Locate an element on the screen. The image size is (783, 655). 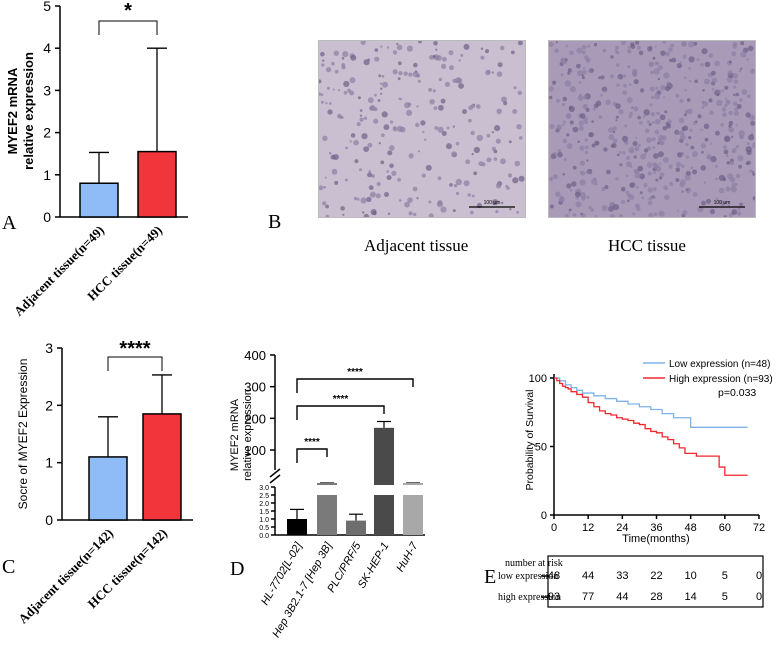
y-tick-label: 1 is located at coordinates (47, 175).